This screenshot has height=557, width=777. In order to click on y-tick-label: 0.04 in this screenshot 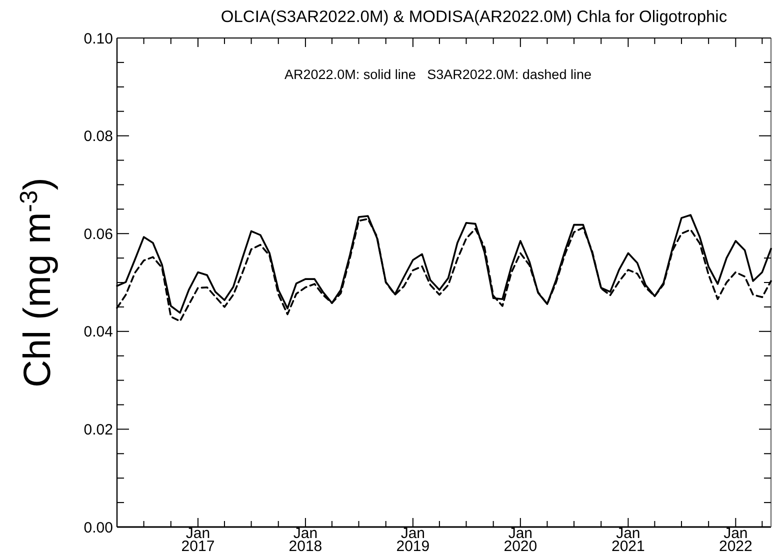, I will do `click(98, 332)`.